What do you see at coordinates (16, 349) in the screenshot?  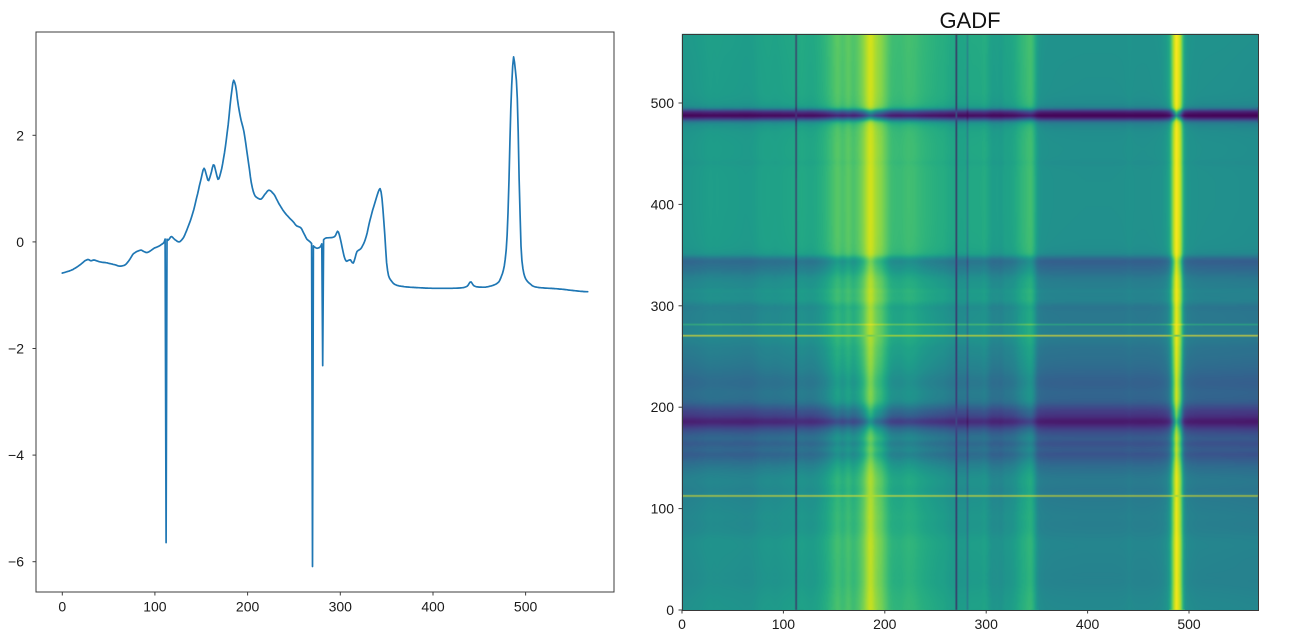 I see `svg-text: −2` at bounding box center [16, 349].